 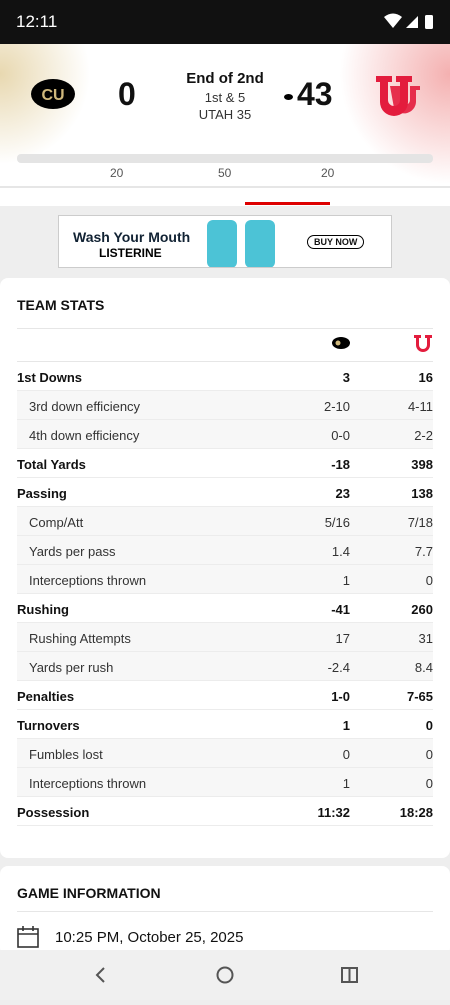 I want to click on stat-value: 7-65, so click(x=419, y=696).